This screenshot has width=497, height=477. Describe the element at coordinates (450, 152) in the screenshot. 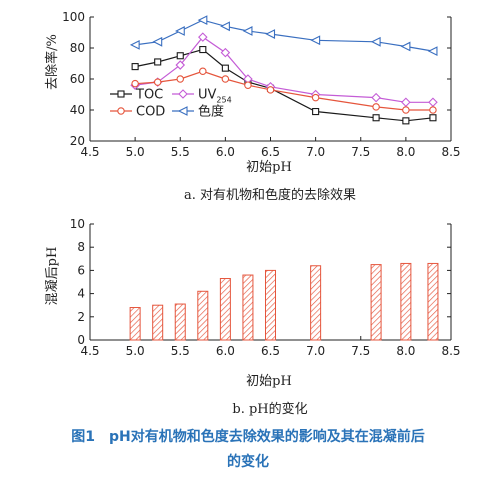

I see `chart-a-x-tick-label: 8.5` at that location.